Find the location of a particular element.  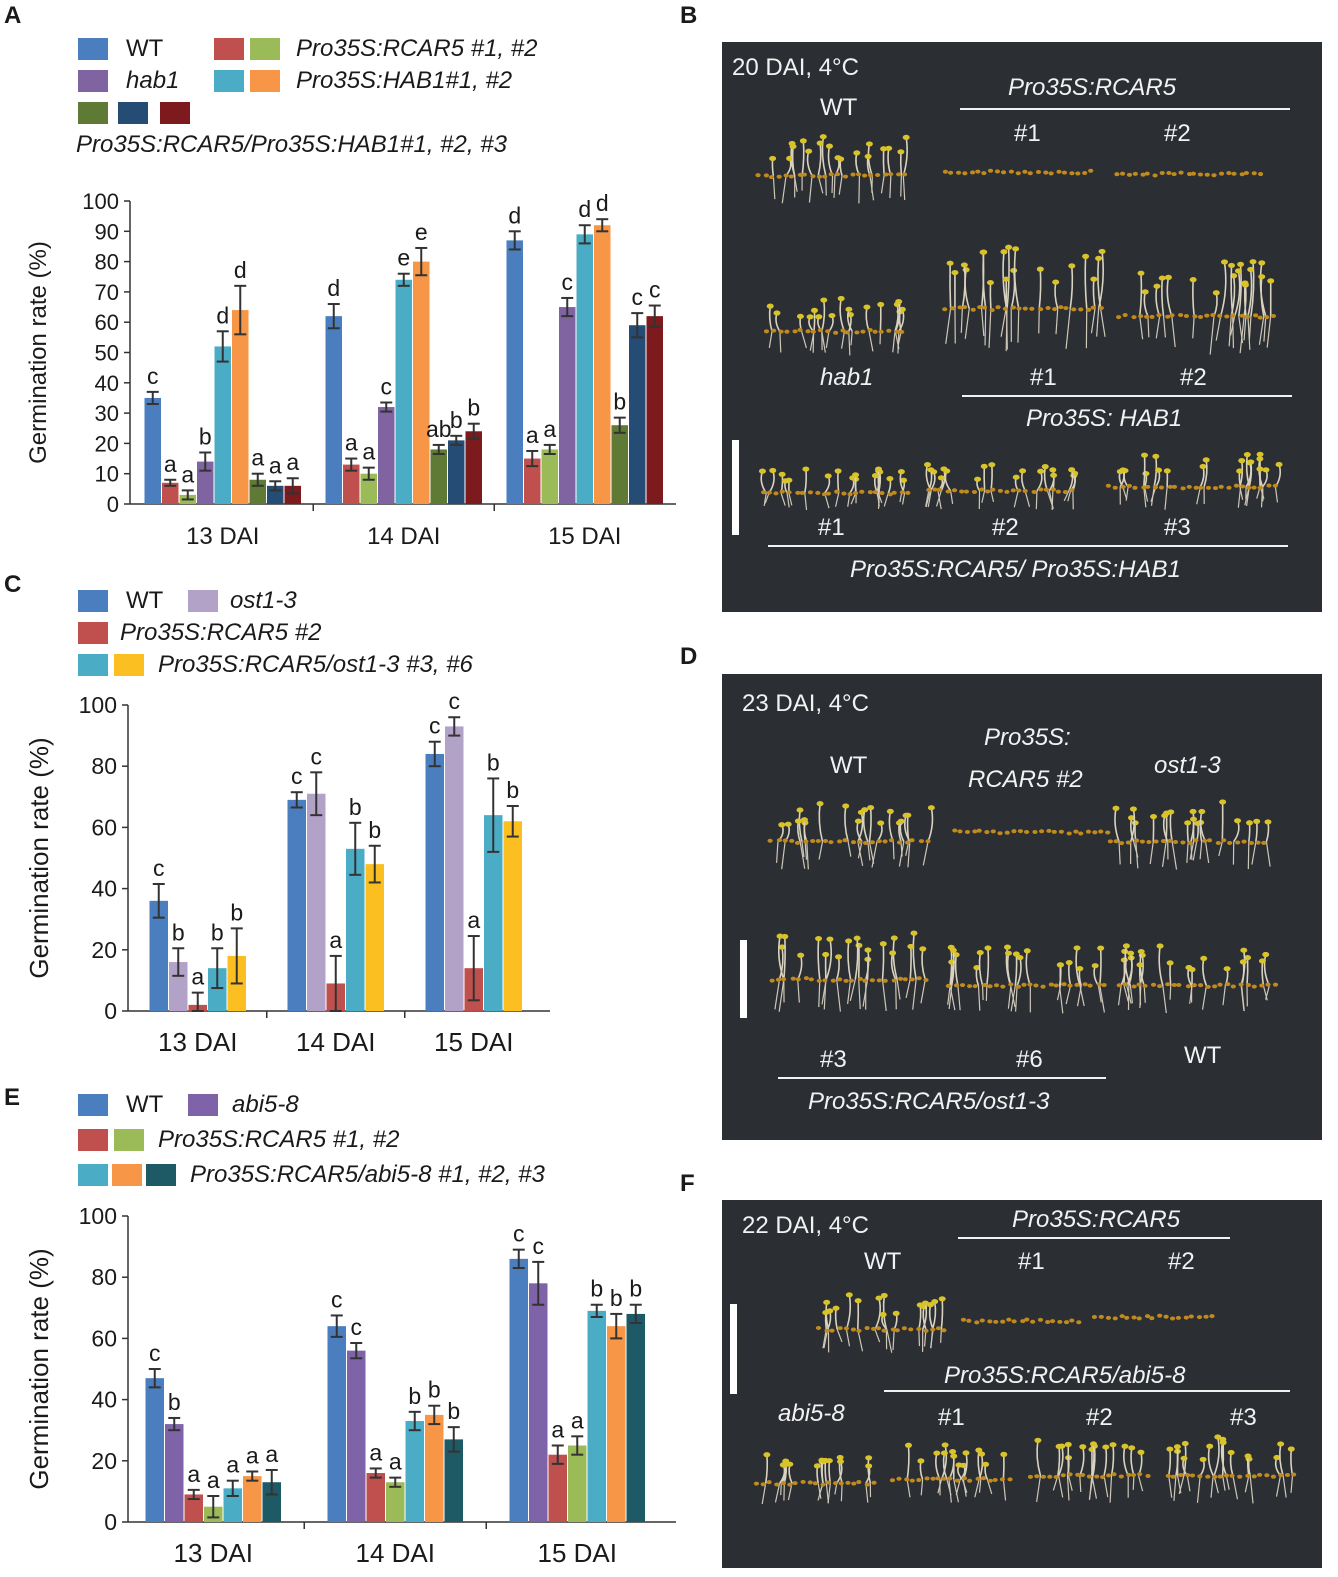

legend-label-double: Pro35S:RCAR5/Pro35S:HAB1#1, #2, #3 is located at coordinates (291, 144).